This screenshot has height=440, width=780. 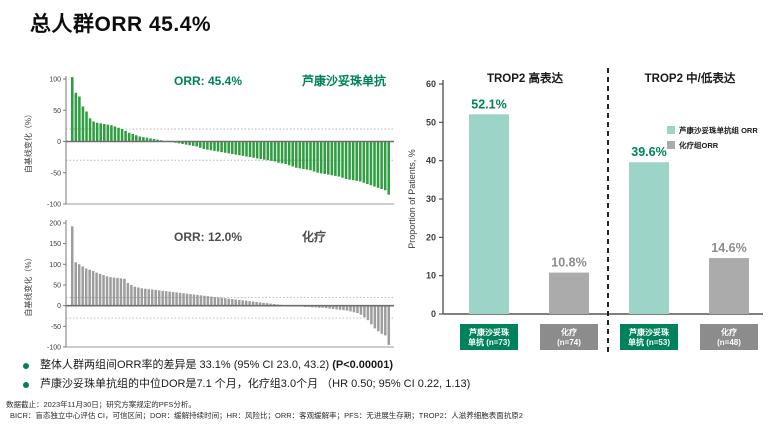 What do you see at coordinates (59, 142) in the screenshot?
I see `y-tick-label: 0` at bounding box center [59, 142].